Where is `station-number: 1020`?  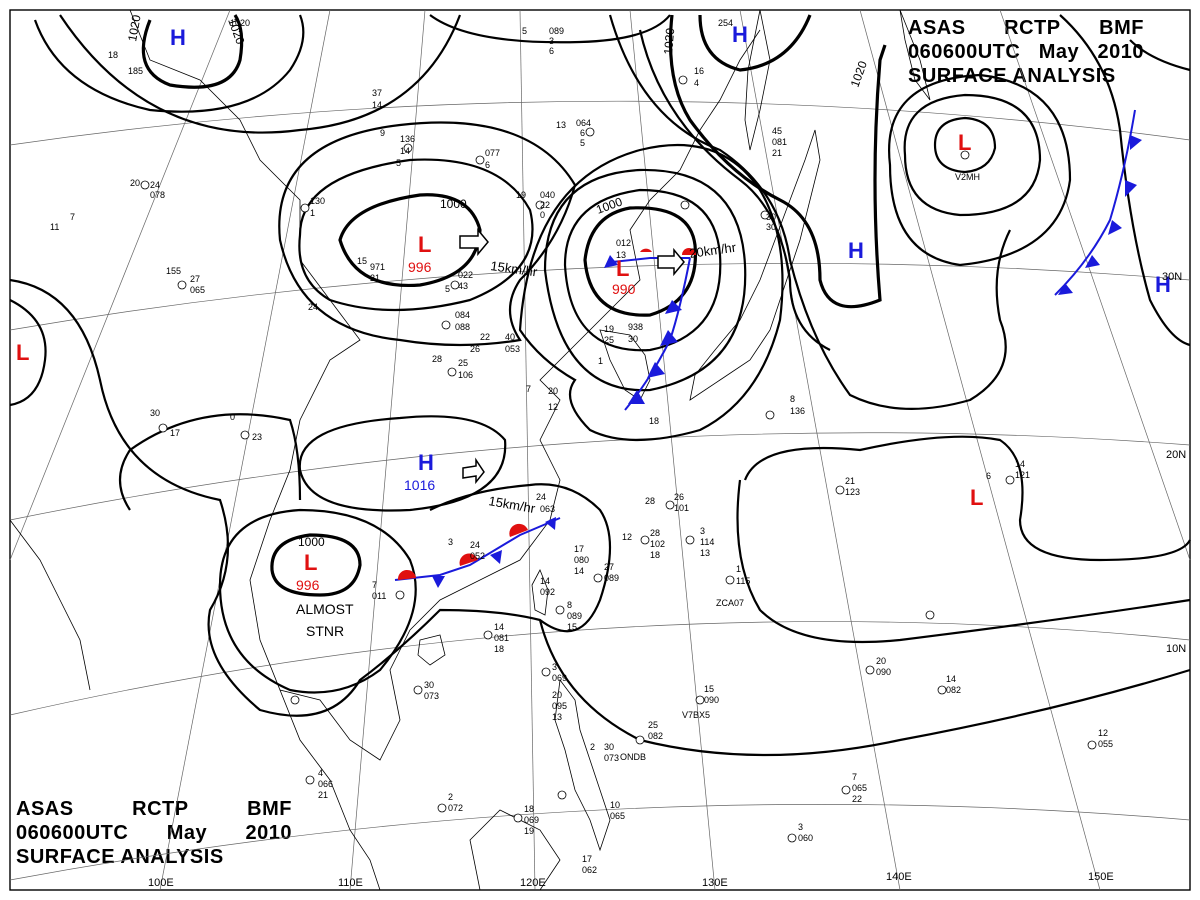 station-number: 1020 is located at coordinates (240, 23).